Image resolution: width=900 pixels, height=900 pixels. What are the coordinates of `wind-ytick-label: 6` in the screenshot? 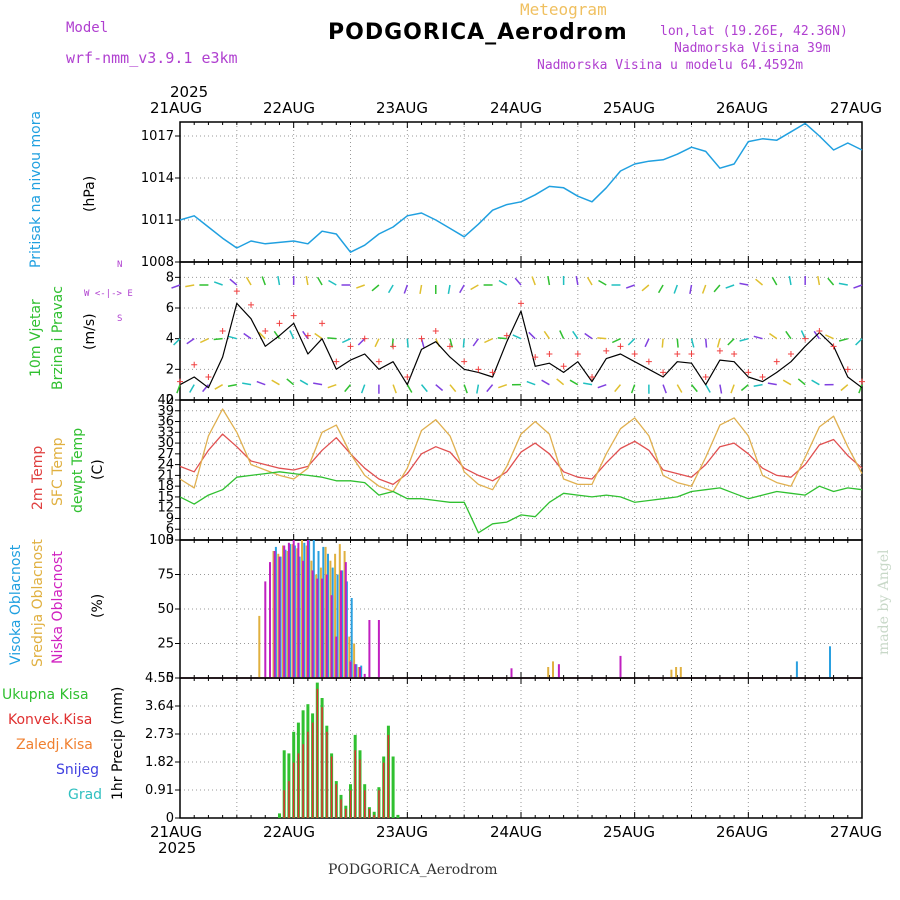 It's located at (170, 308).